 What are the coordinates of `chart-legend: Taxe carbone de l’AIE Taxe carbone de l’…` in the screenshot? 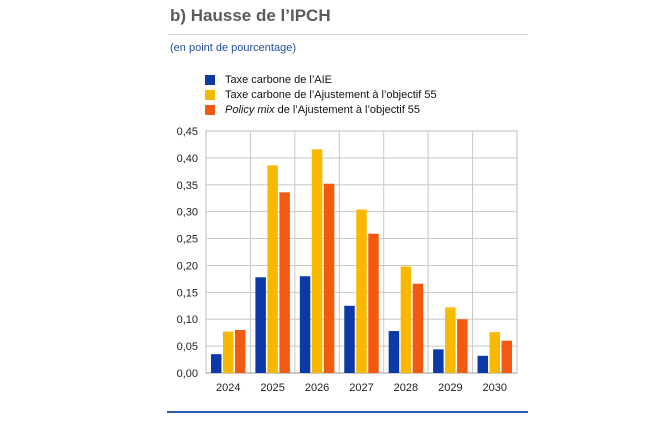 It's located at (321, 94).